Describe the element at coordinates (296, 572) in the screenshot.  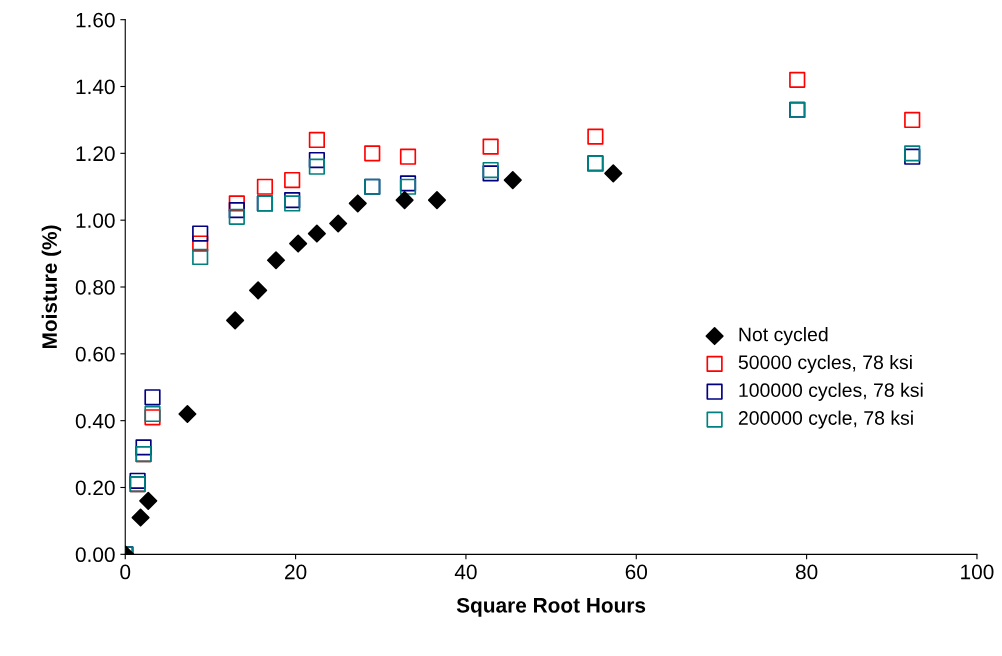
I see `x-tick-label: 20` at that location.